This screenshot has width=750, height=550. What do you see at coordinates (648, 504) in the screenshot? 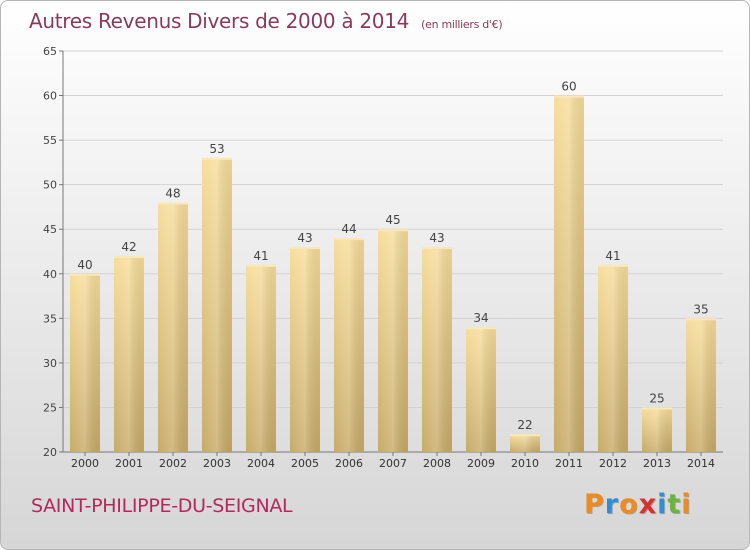
I see `logo-letter: x` at bounding box center [648, 504].